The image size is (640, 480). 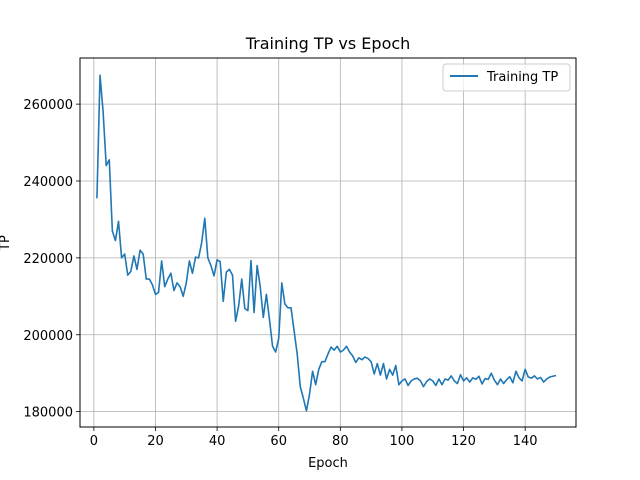 I want to click on y-tick-label: 260000, so click(x=48, y=105).